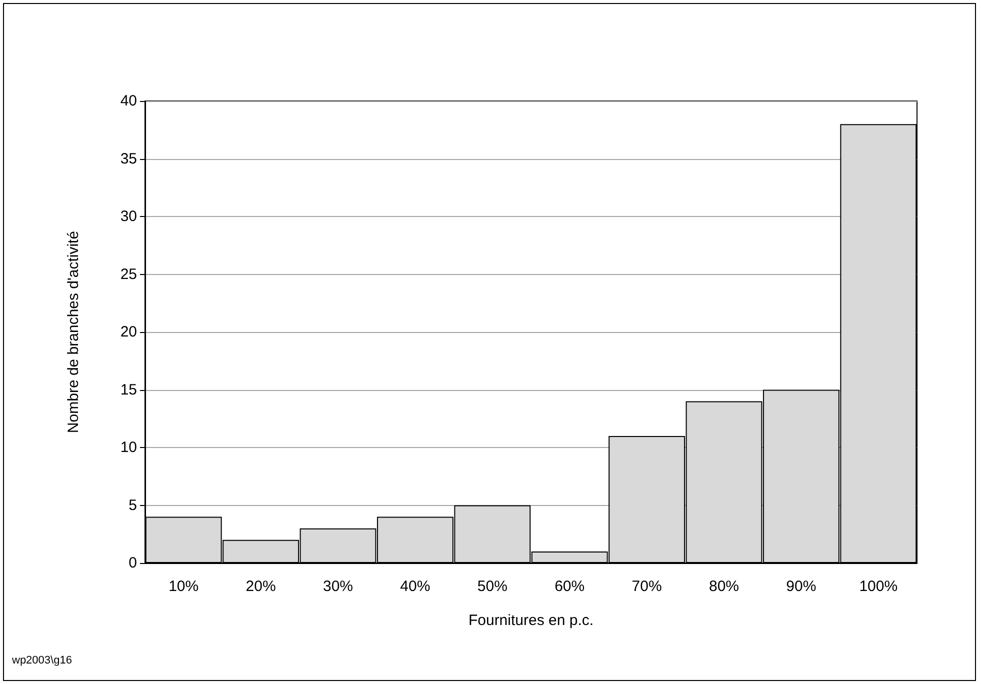 This screenshot has height=684, width=981. I want to click on y-axis-title: Nombre de branches d'activité, so click(73, 332).